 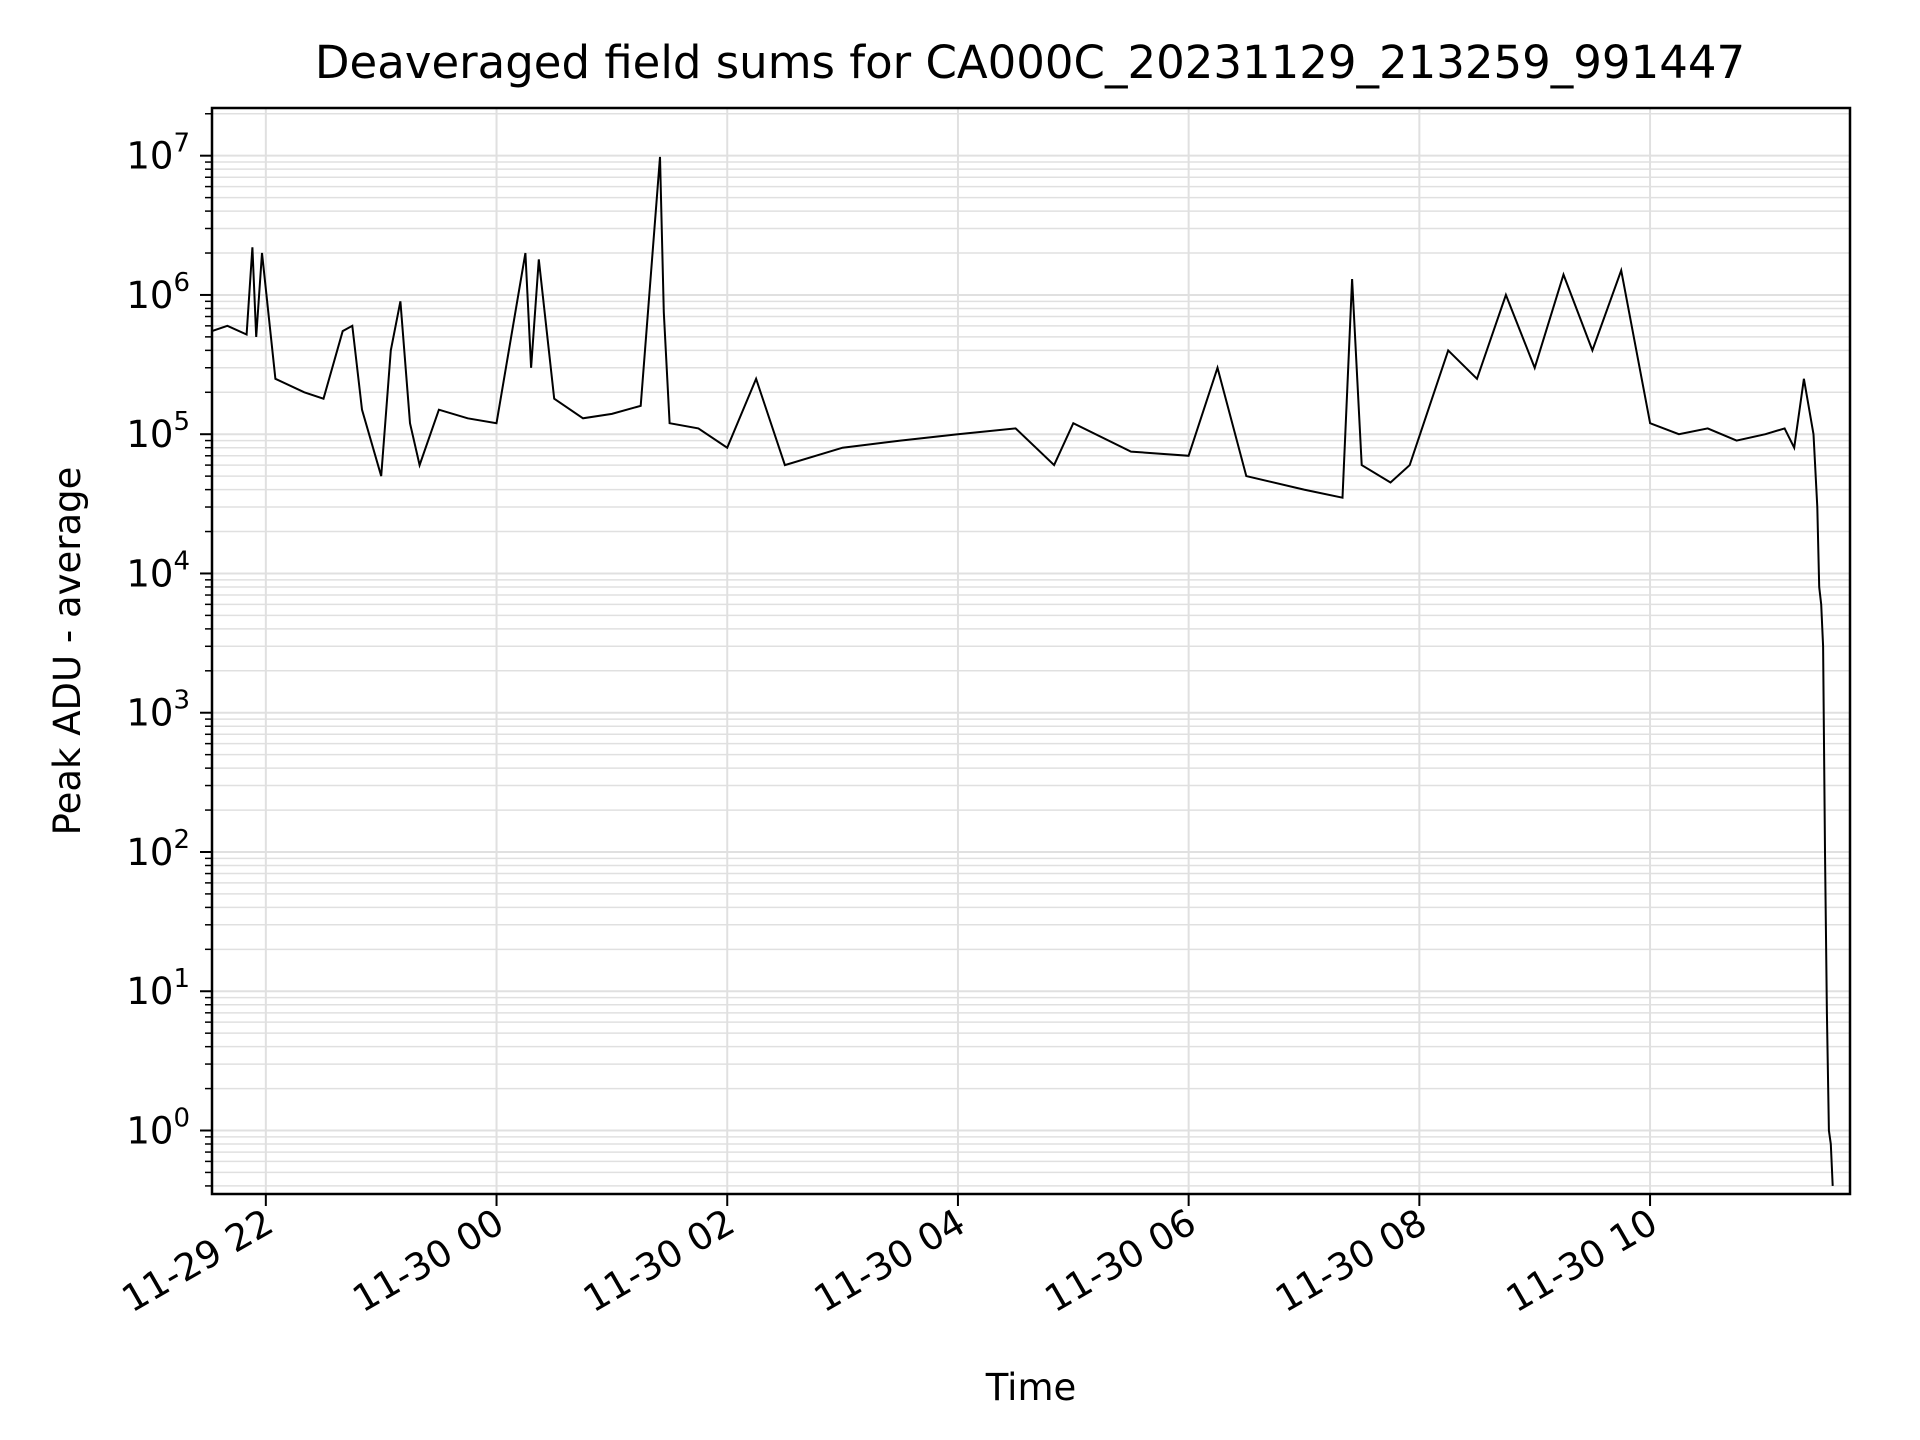 What do you see at coordinates (1351, 1261) in the screenshot?
I see `x-tick-label: 11-30 08` at bounding box center [1351, 1261].